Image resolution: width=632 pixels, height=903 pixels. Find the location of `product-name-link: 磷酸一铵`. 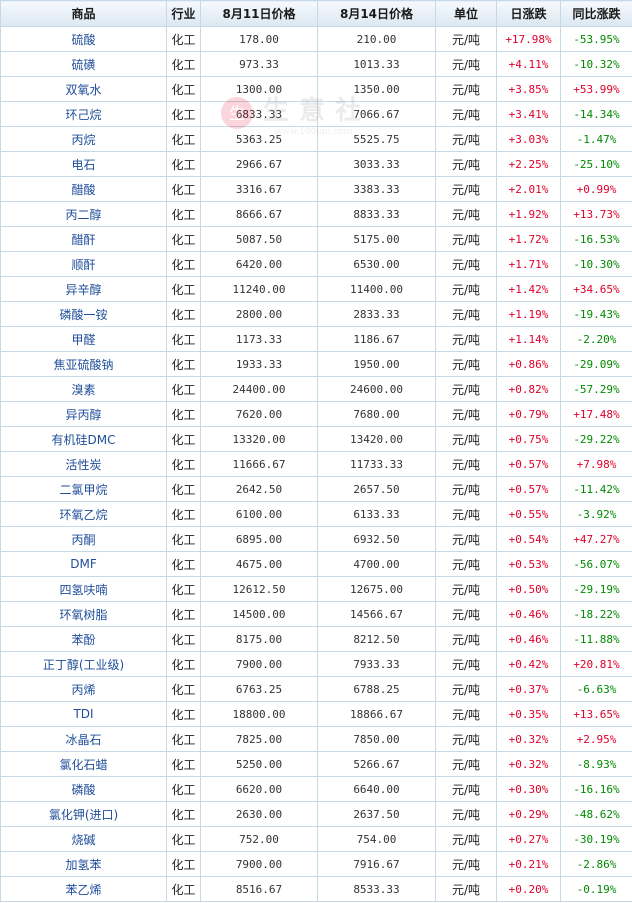

product-name-link: 磷酸一铵 is located at coordinates (83, 314).